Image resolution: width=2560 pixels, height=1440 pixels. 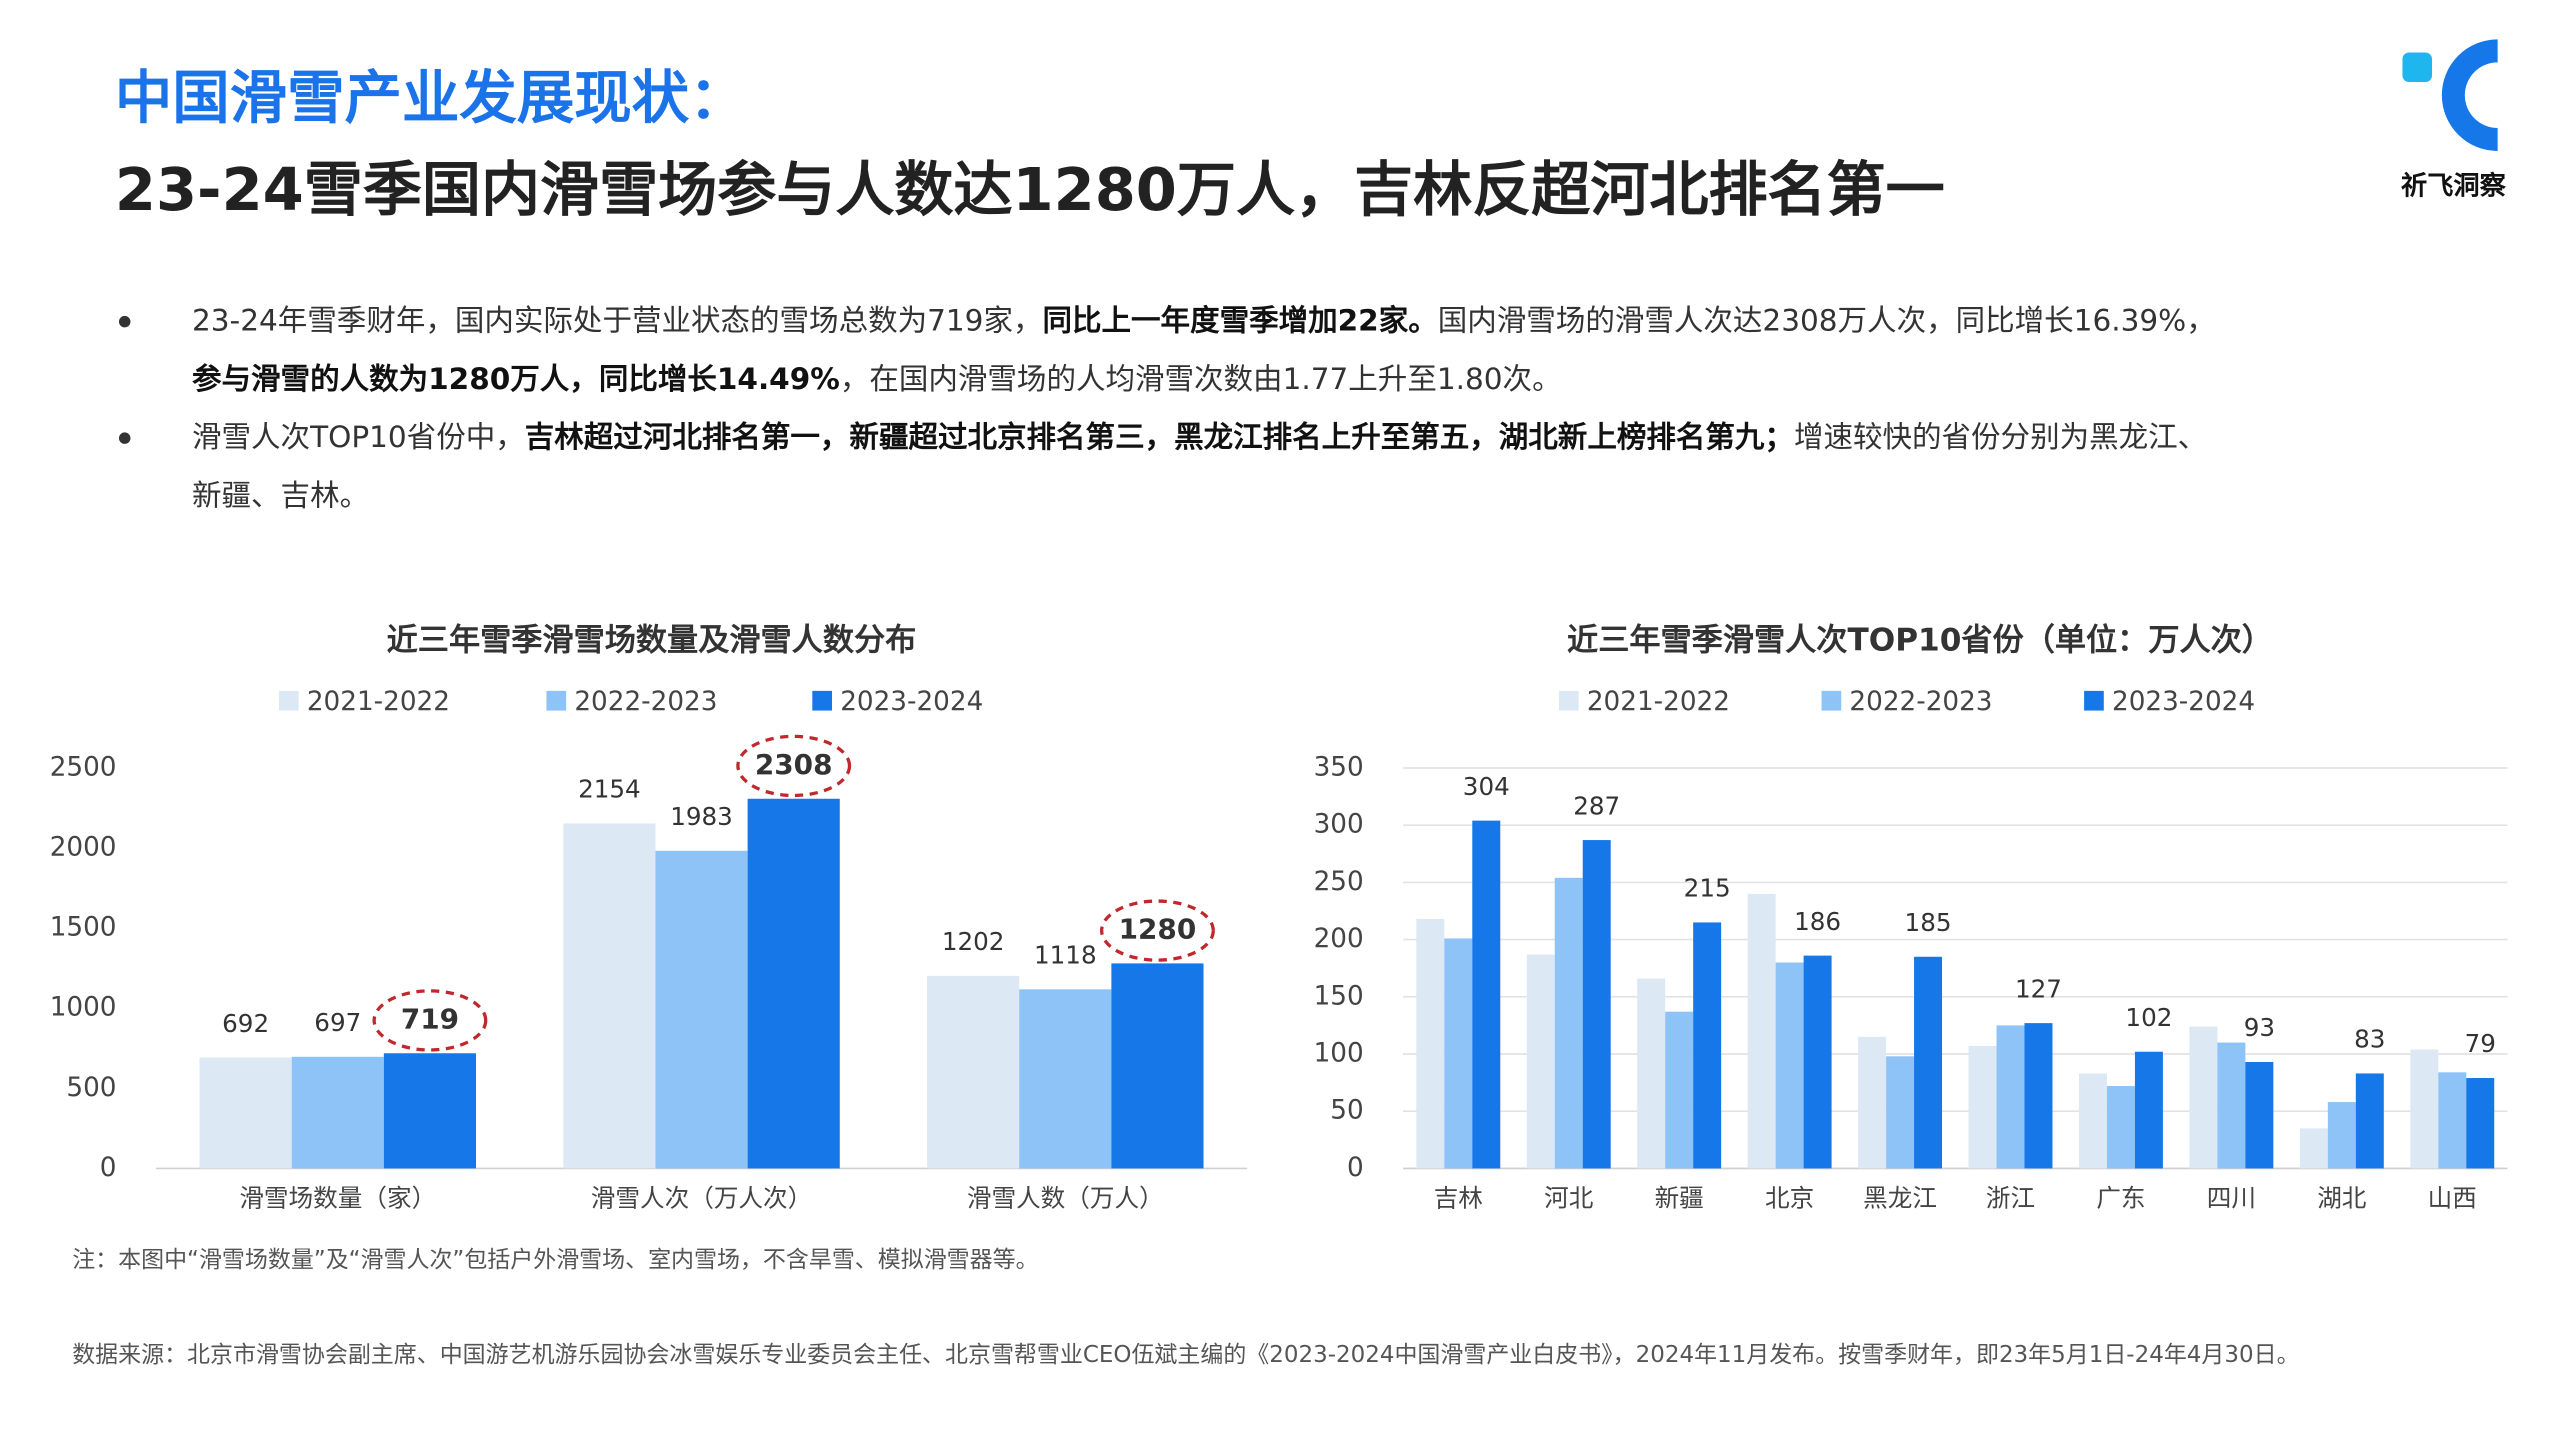 I want to click on bullet-text: 参与滑雪的人数为1280万人，同比增长14.49%, so click(x=516, y=378).